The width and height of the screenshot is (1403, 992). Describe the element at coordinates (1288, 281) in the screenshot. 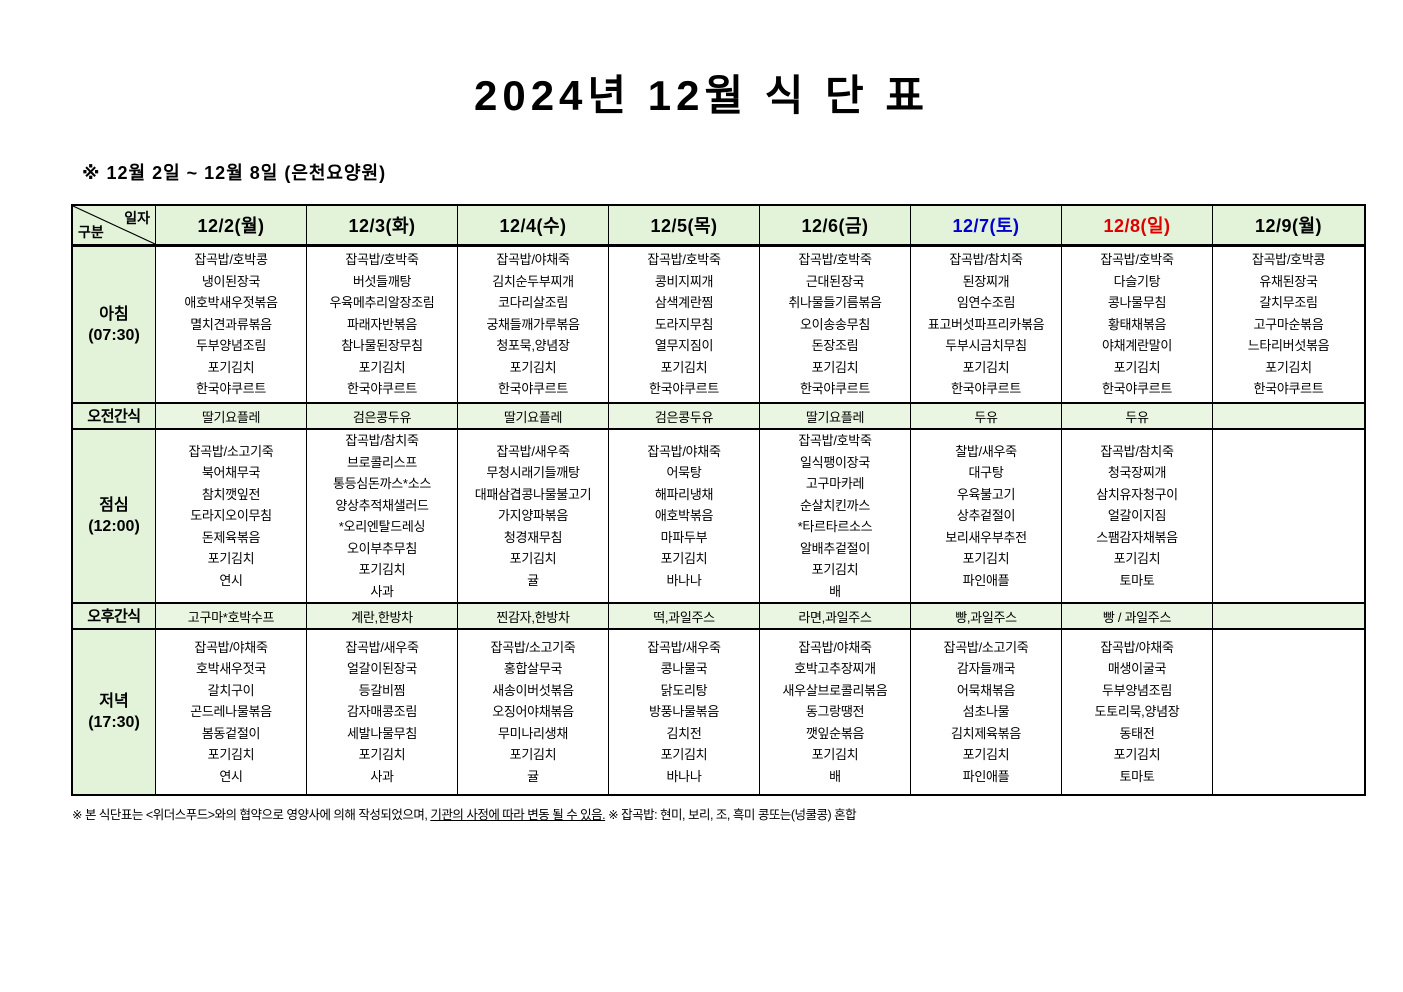

I see `menu-item: 유채된장국` at that location.